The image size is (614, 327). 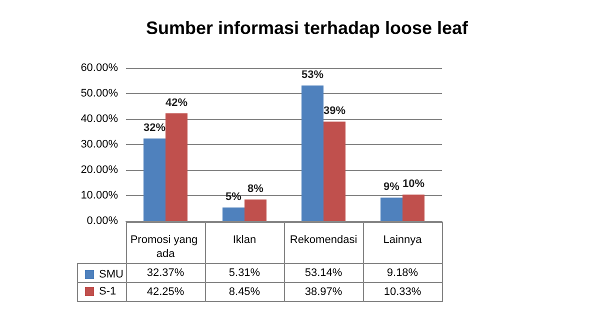 What do you see at coordinates (323, 273) in the screenshot?
I see `text: 53.14%` at bounding box center [323, 273].